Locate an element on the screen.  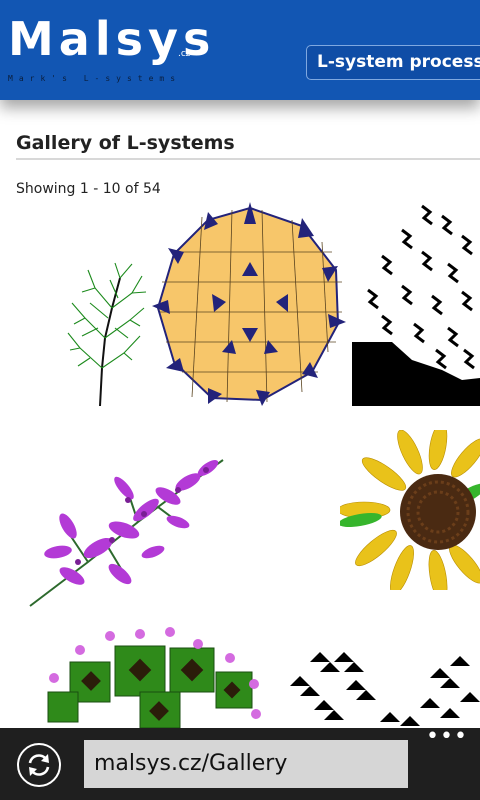
blooming-tree-thumbnail is located at coordinates (152, 675).